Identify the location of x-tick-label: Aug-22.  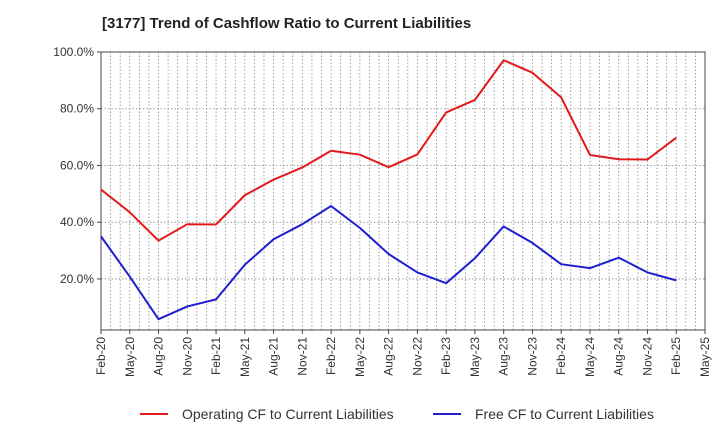
(389, 356).